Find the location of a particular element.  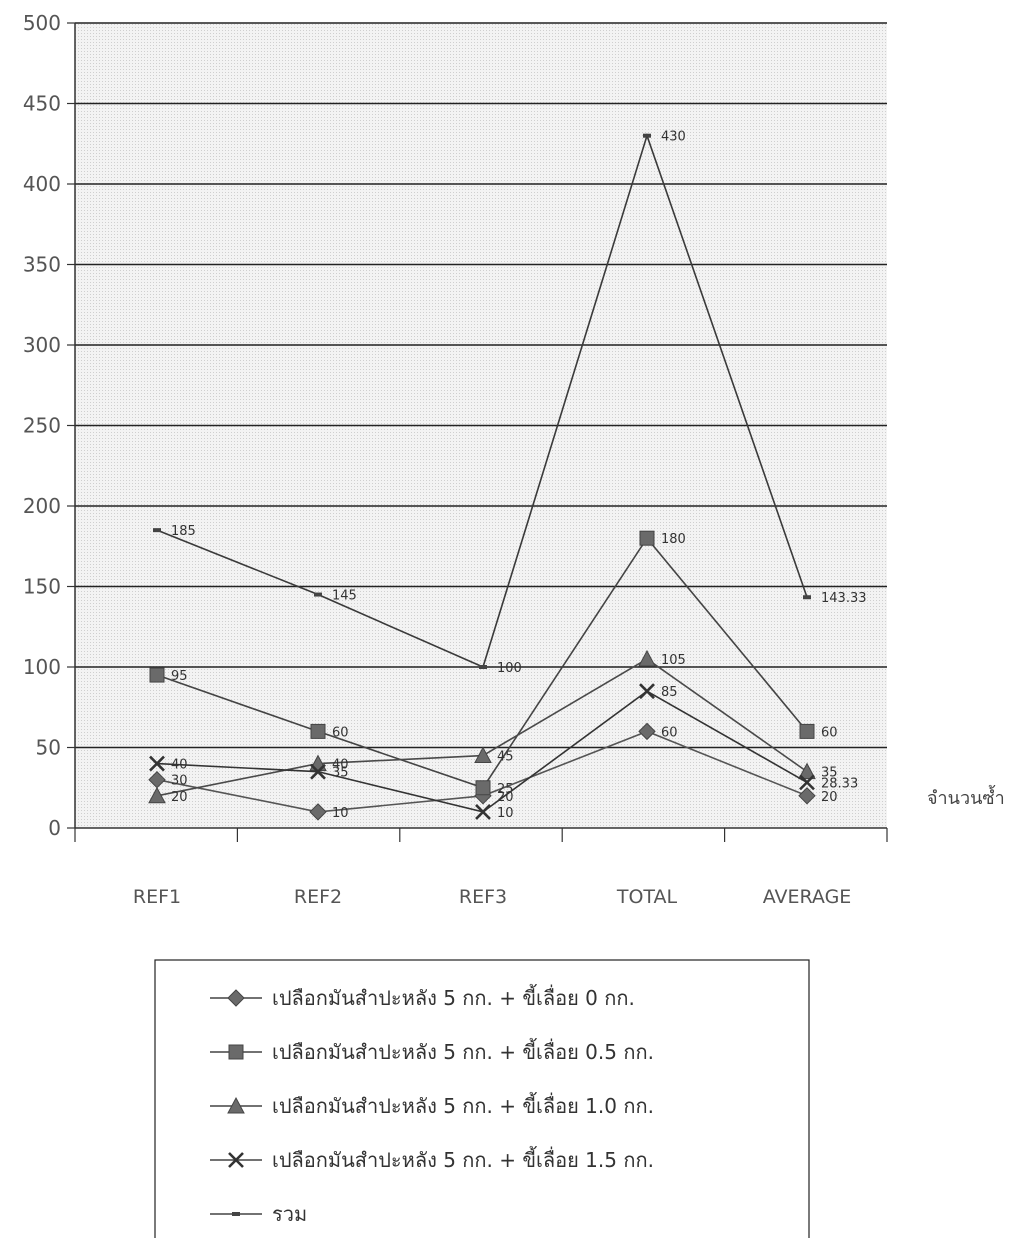

legend-marker-square is located at coordinates (236, 1052).